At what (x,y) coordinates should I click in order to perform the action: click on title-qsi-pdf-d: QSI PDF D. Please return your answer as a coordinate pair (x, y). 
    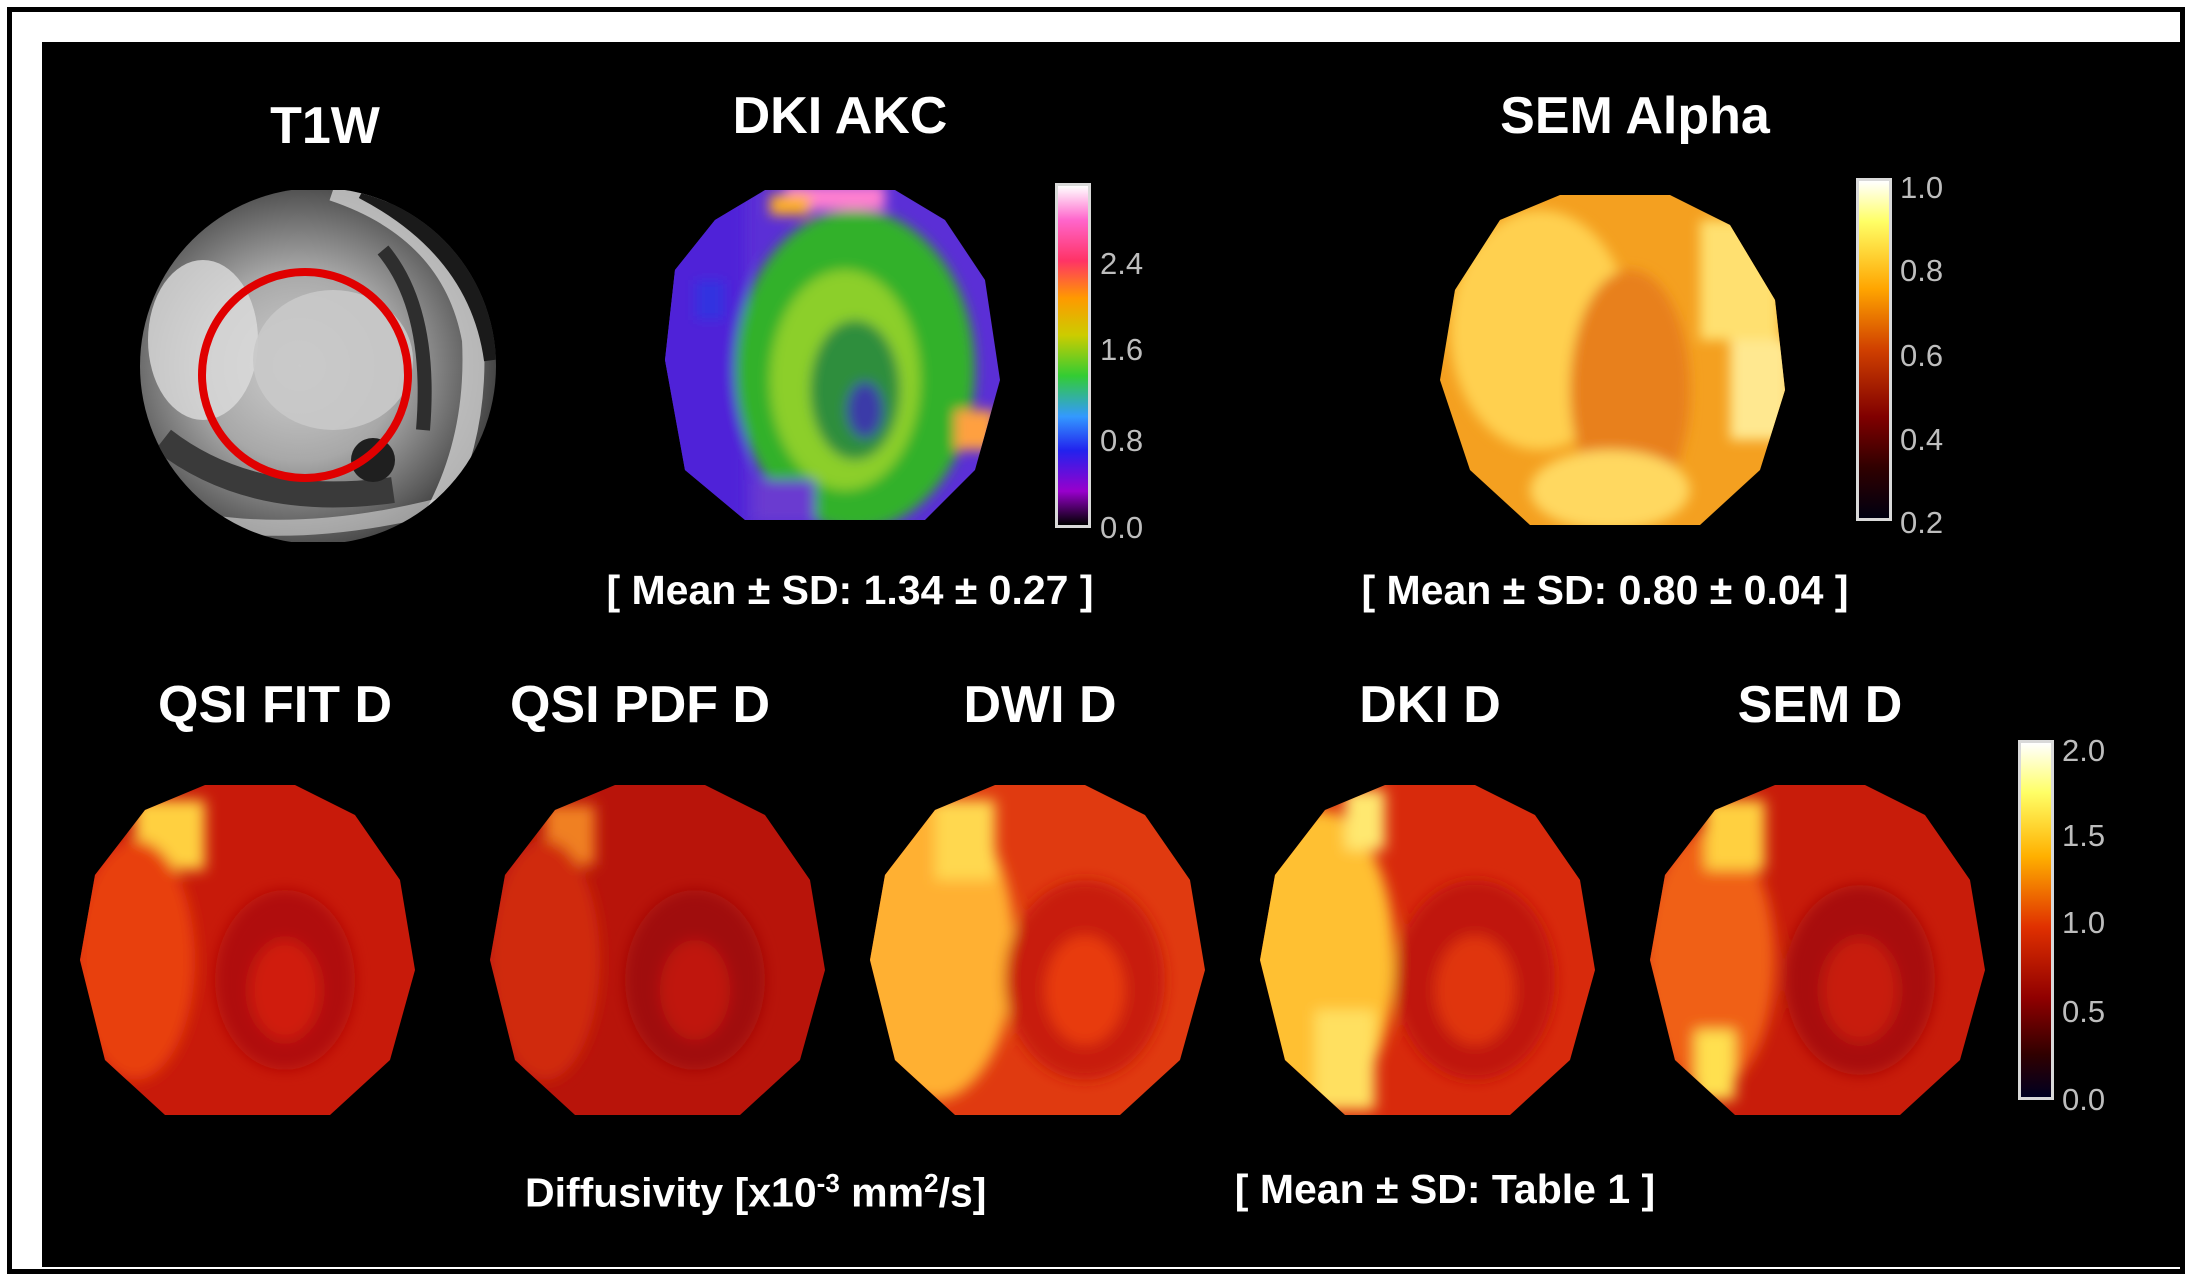
    Looking at the image, I should click on (640, 705).